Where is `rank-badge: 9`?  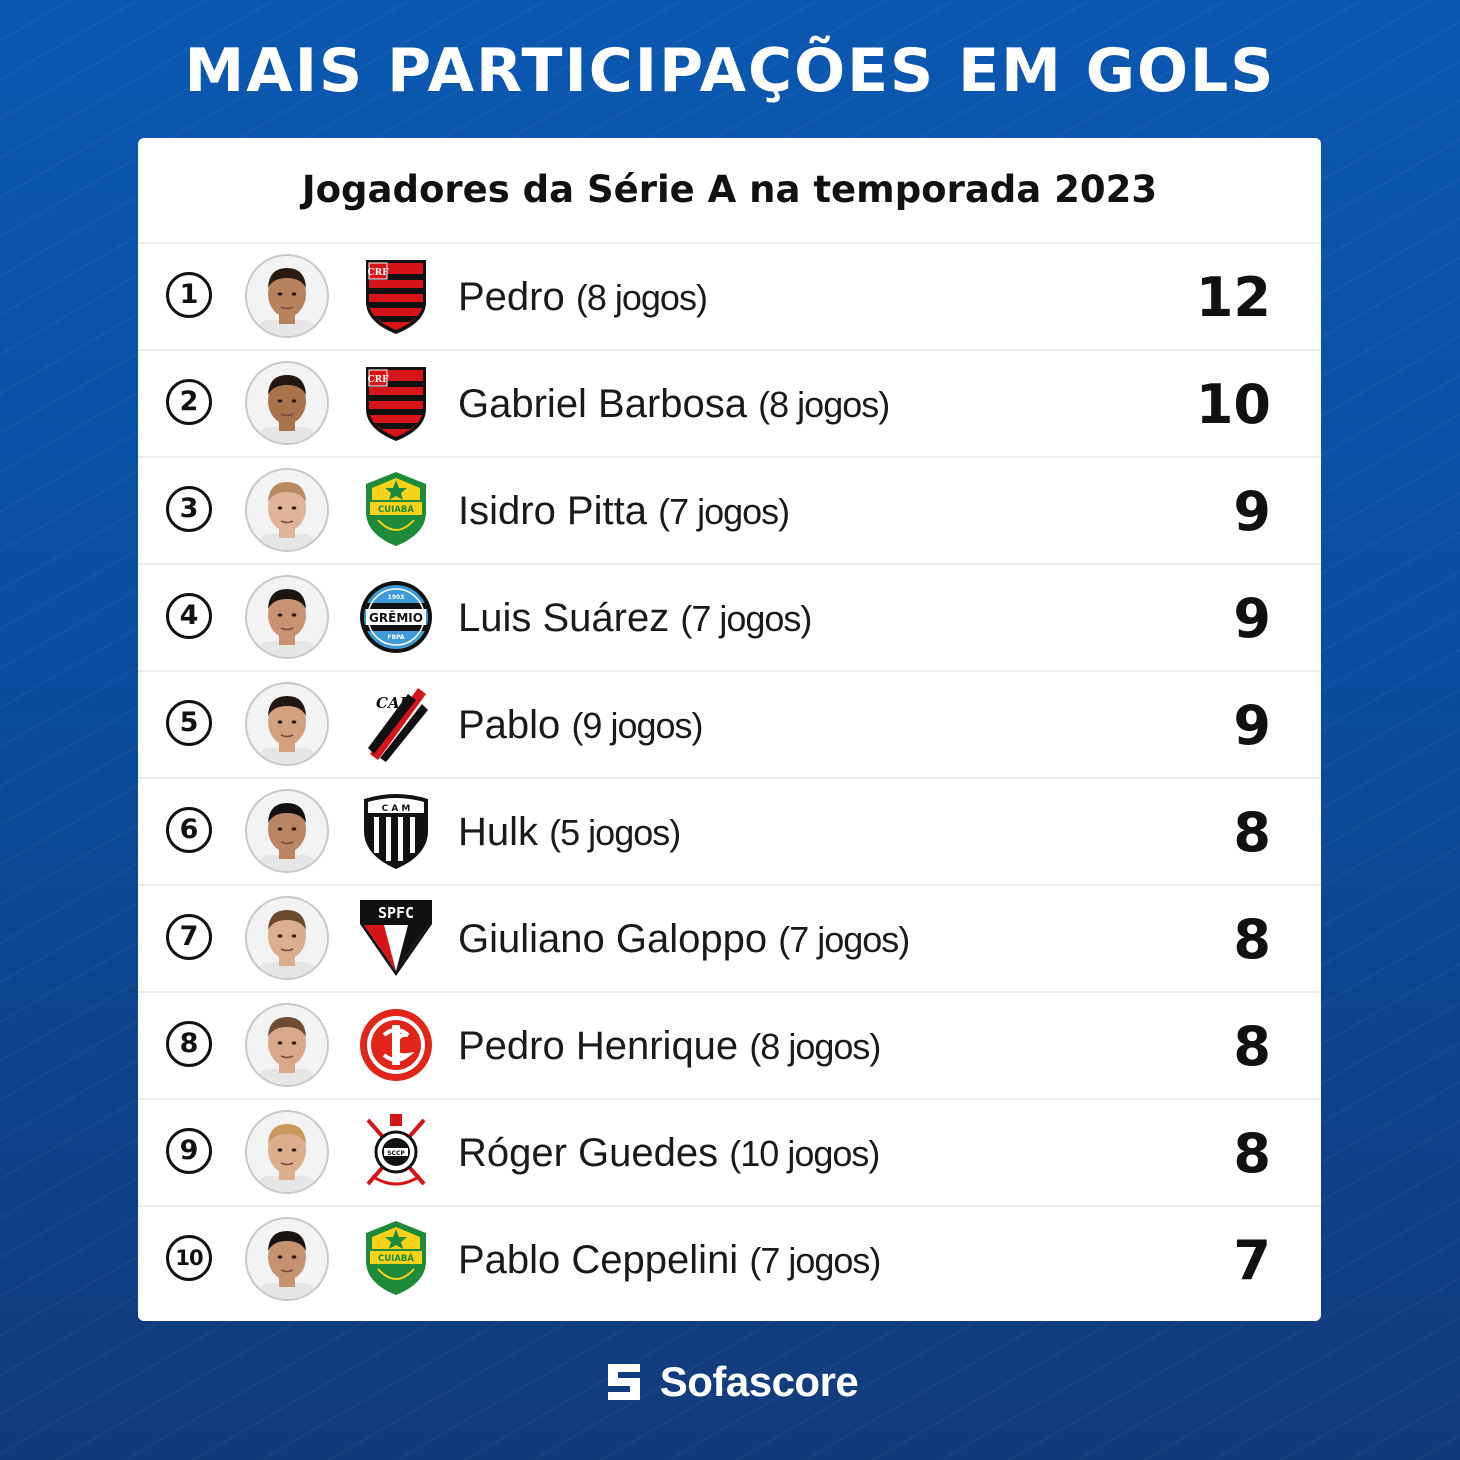
rank-badge: 9 is located at coordinates (189, 1151).